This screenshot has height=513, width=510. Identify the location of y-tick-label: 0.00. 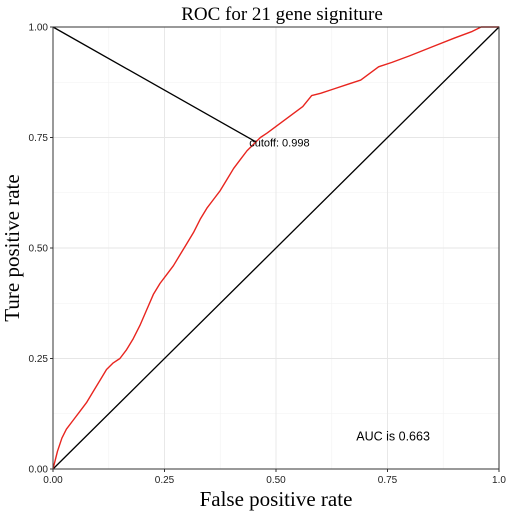
(39, 470).